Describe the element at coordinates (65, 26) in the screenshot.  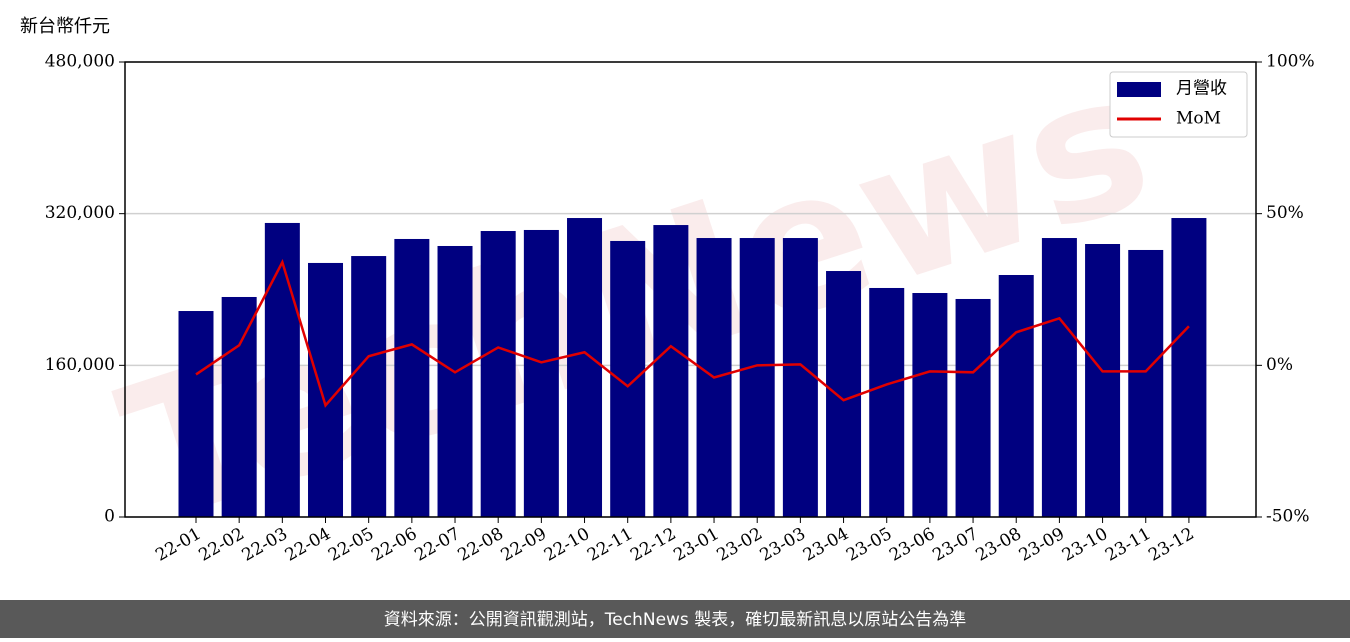
I see `unit-label: 新台幣仟元` at that location.